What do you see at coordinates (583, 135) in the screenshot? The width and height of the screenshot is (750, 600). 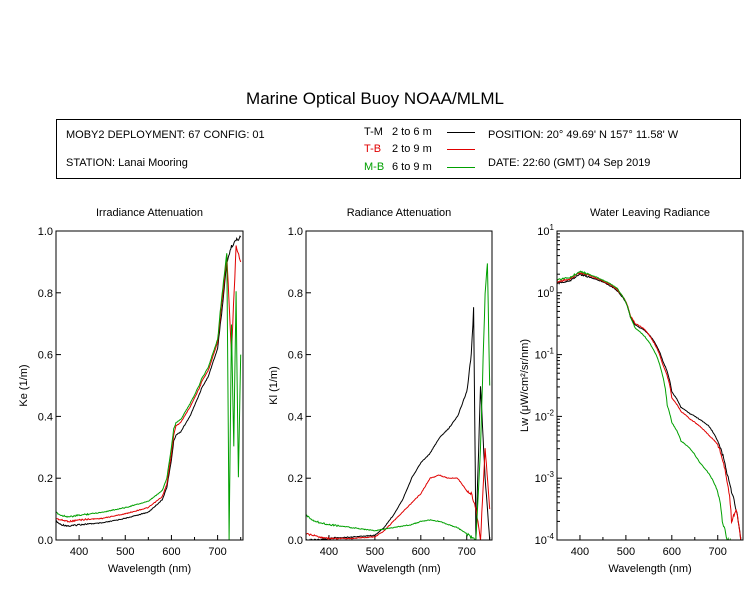 I see `position-text: POSITION: 20° 49.69' N 157° 11.58' W` at bounding box center [583, 135].